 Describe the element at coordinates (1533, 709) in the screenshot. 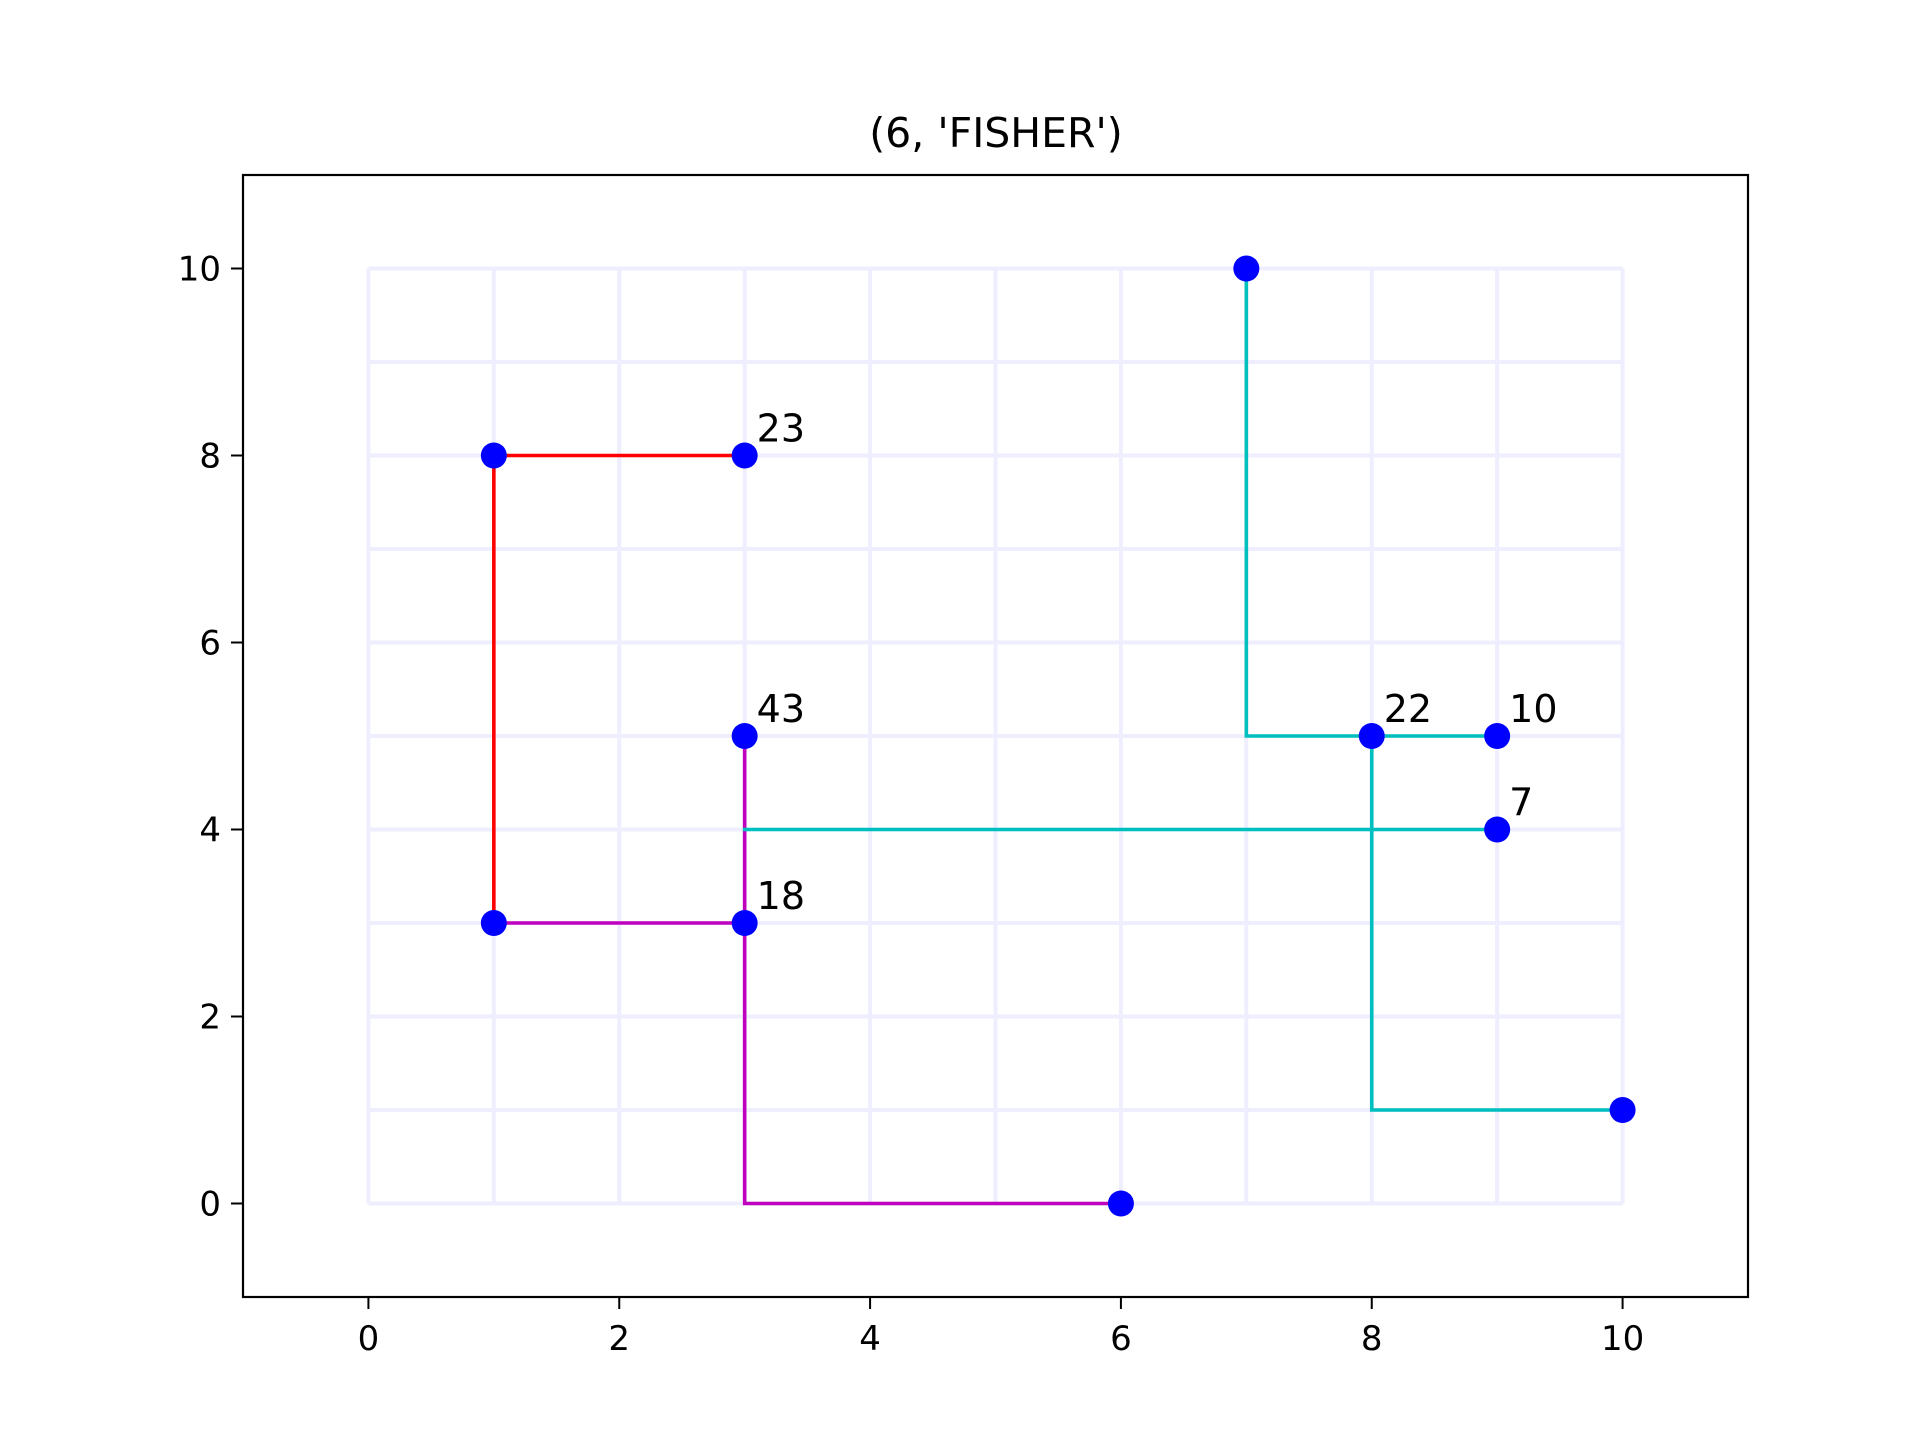

I see `data-point-label: 10` at that location.